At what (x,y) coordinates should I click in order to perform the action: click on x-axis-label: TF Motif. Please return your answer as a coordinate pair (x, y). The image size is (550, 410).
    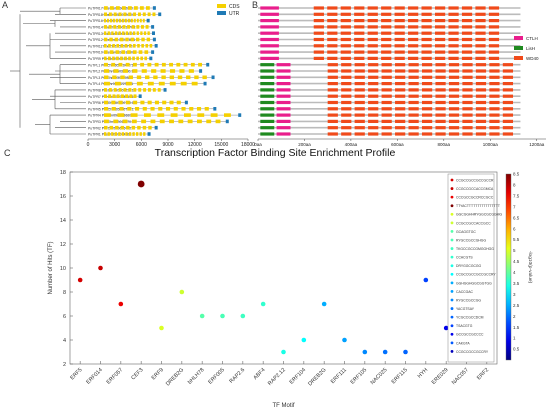
    Looking at the image, I should click on (284, 406).